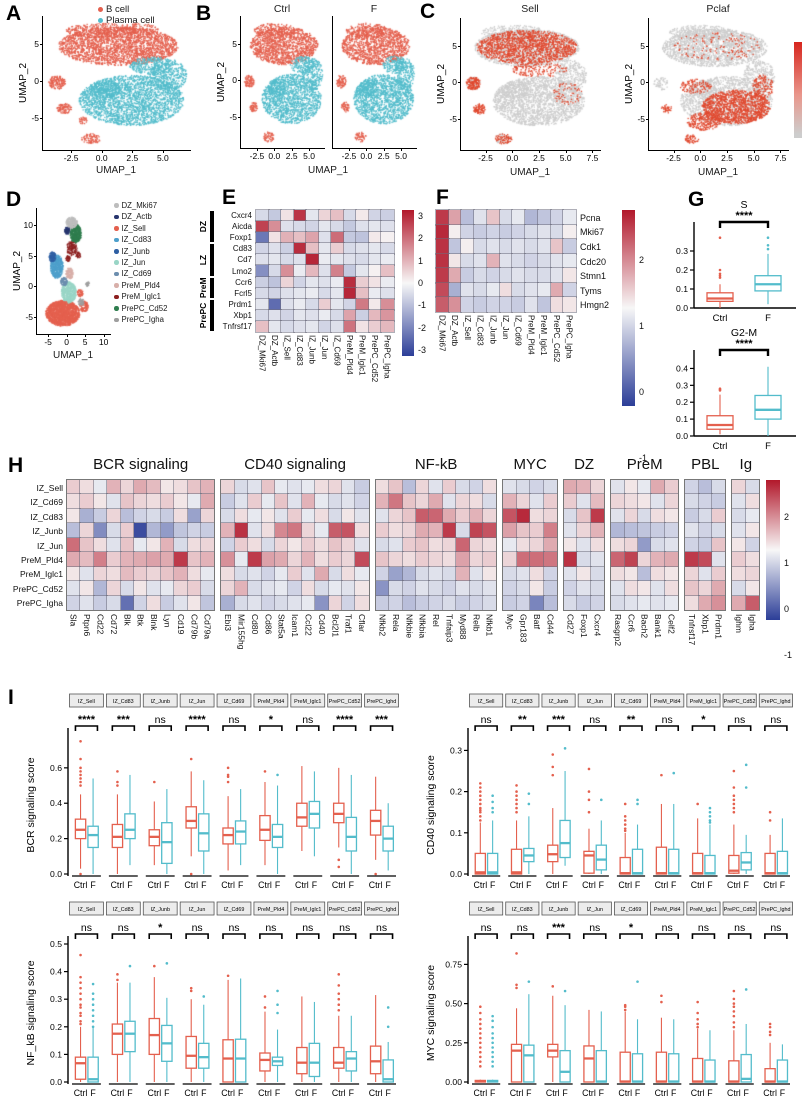 The height and width of the screenshot is (1110, 802). I want to click on x-tick-label: 5, so click(85, 342).